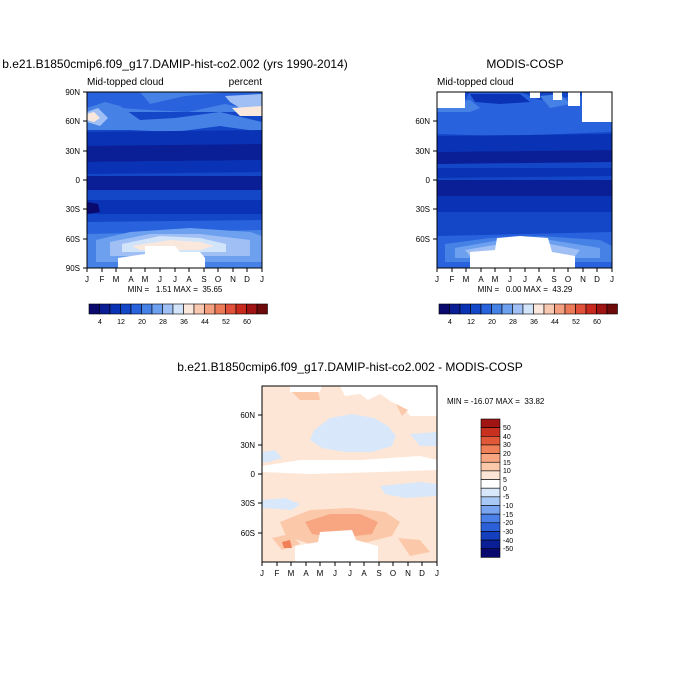 The width and height of the screenshot is (700, 700). I want to click on panel-model-subtitle-right: percent, so click(246, 82).